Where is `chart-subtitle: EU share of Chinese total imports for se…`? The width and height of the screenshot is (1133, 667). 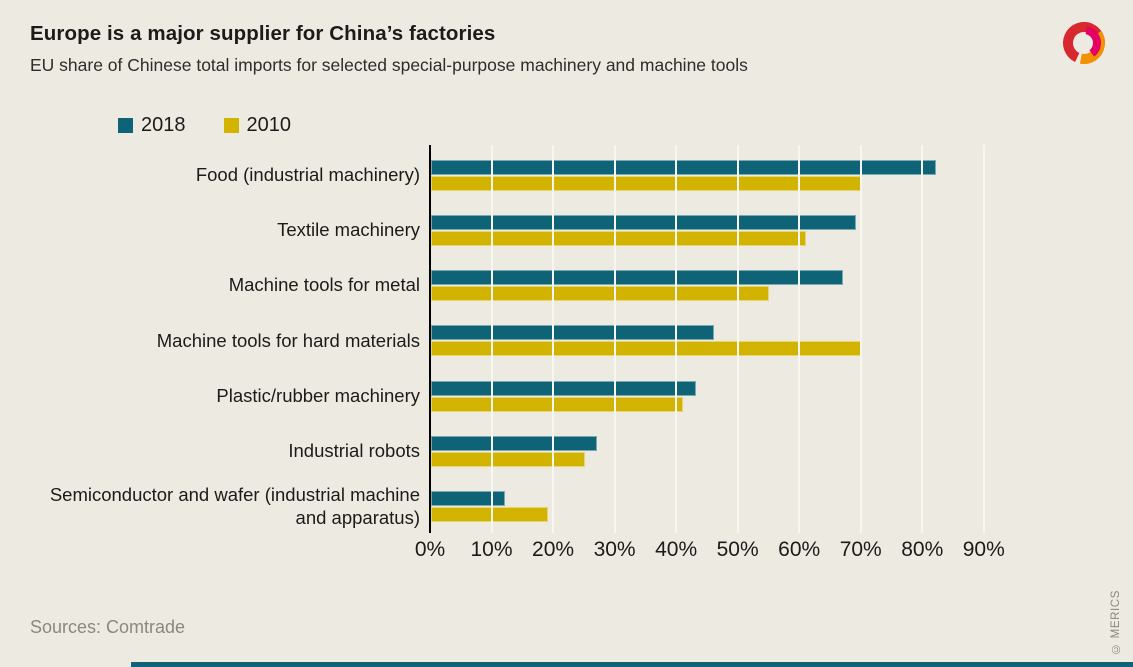
chart-subtitle: EU share of Chinese total imports for se… is located at coordinates (389, 65).